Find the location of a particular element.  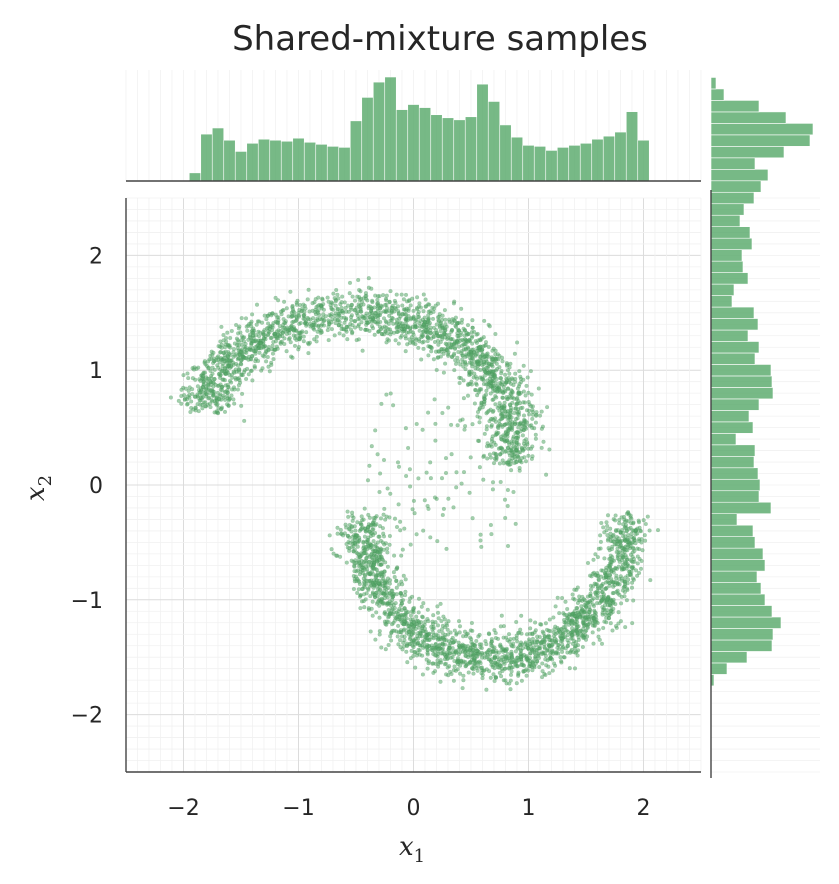

y-axis-label: x2 is located at coordinates (38, 488).